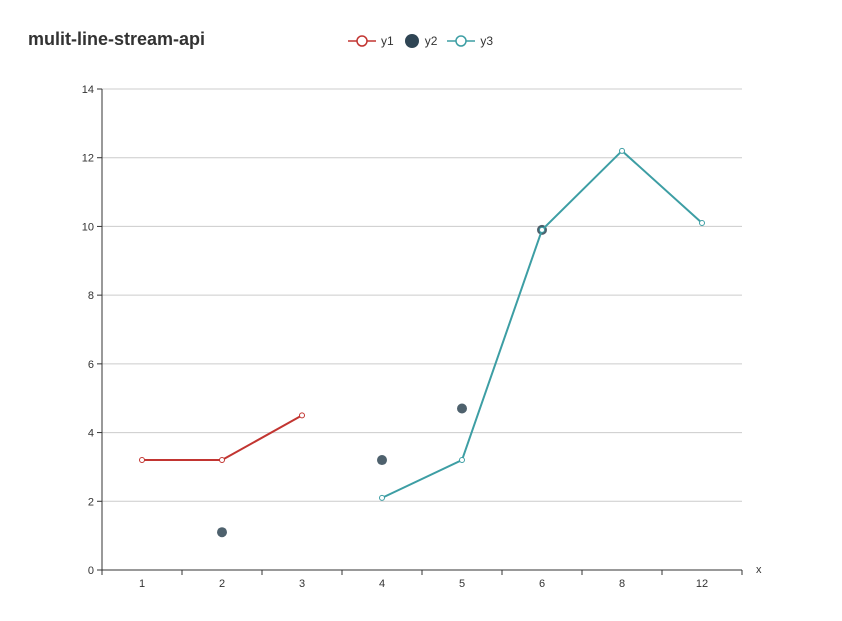  What do you see at coordinates (759, 570) in the screenshot?
I see `x-axis-label: x` at bounding box center [759, 570].